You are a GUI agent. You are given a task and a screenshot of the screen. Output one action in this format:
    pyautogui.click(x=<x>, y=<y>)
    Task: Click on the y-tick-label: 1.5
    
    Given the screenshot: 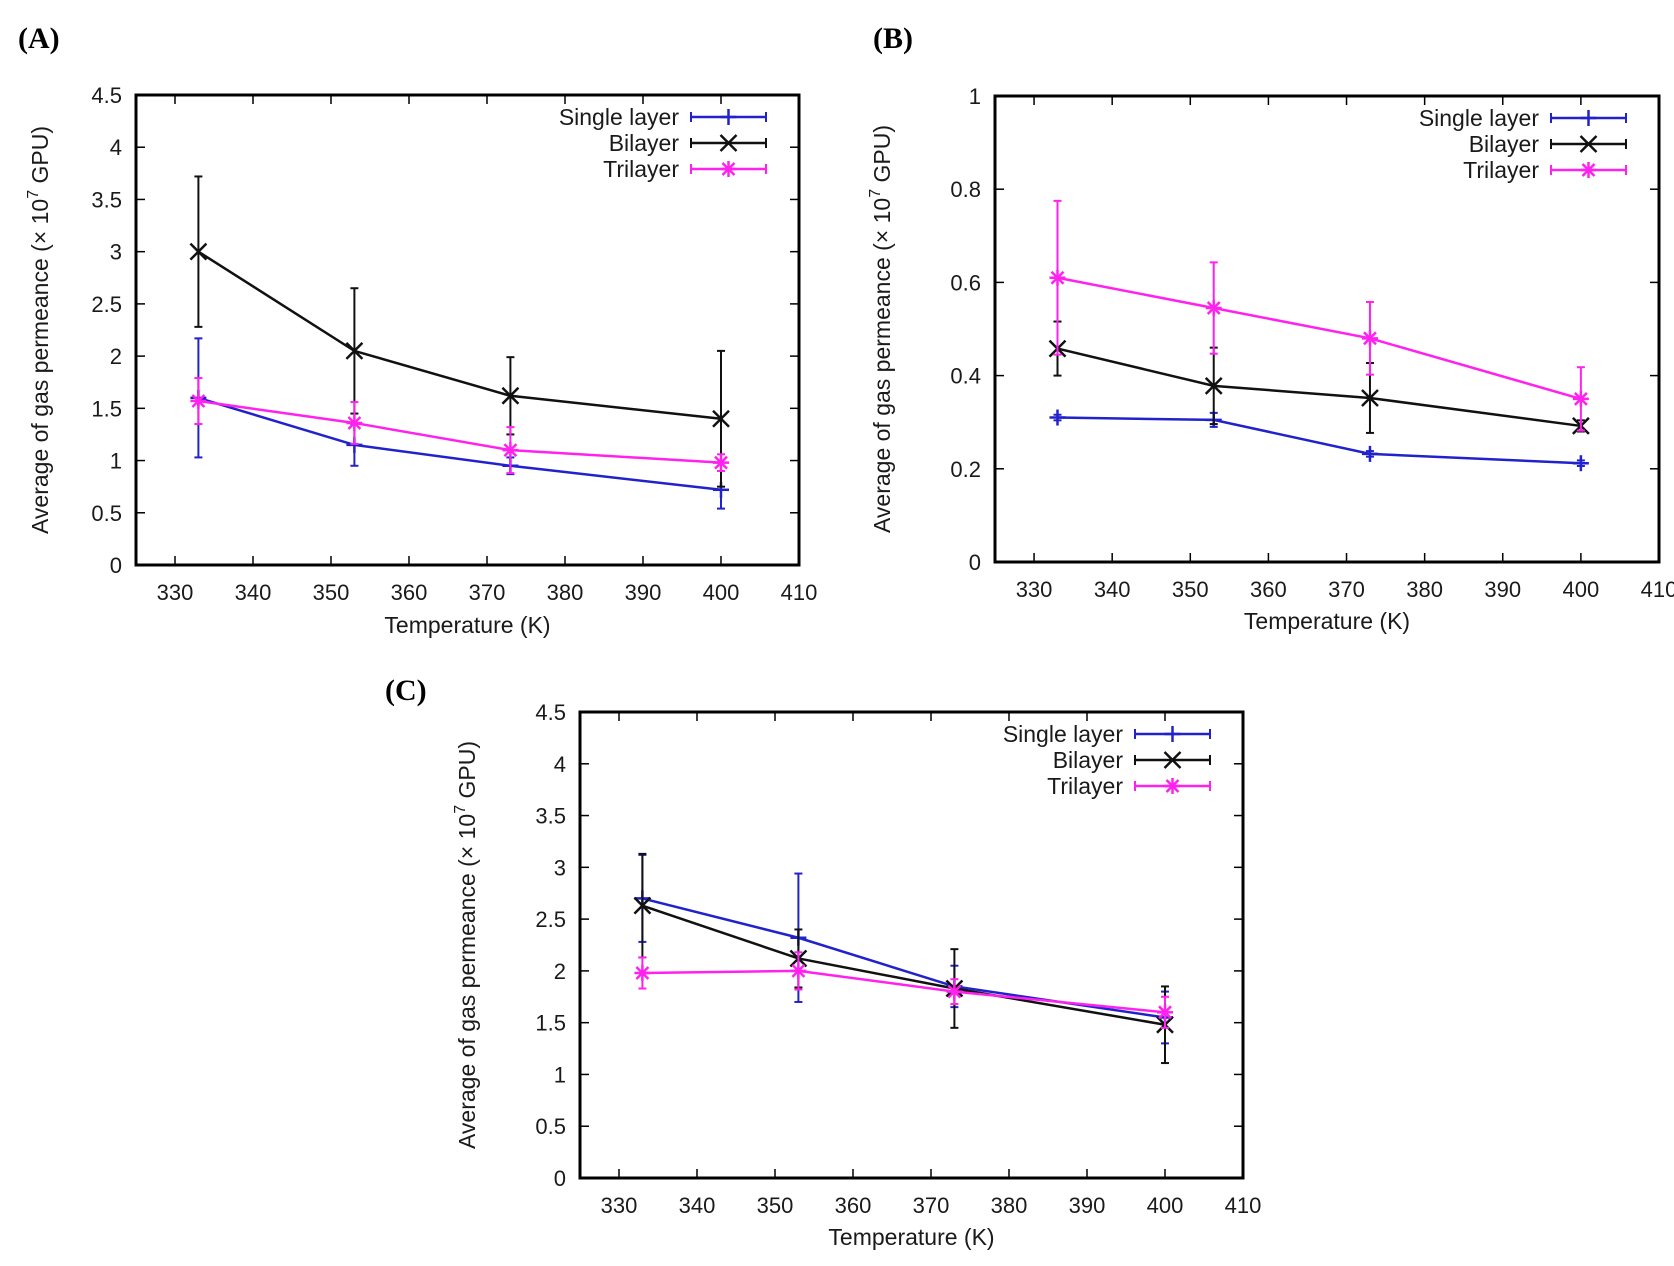 What is the action you would take?
    pyautogui.click(x=106, y=408)
    